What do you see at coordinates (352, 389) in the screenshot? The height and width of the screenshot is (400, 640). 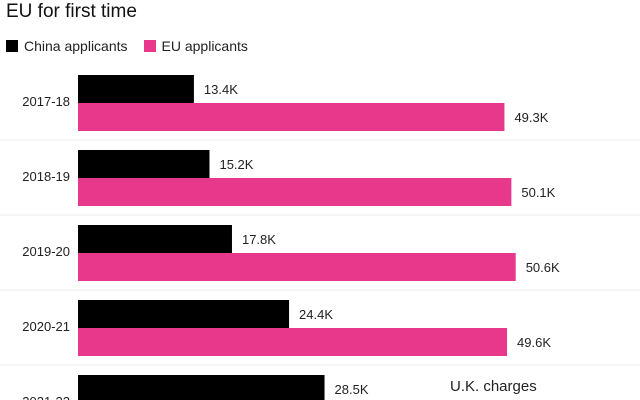 I see `data-label-china: 28.5K` at bounding box center [352, 389].